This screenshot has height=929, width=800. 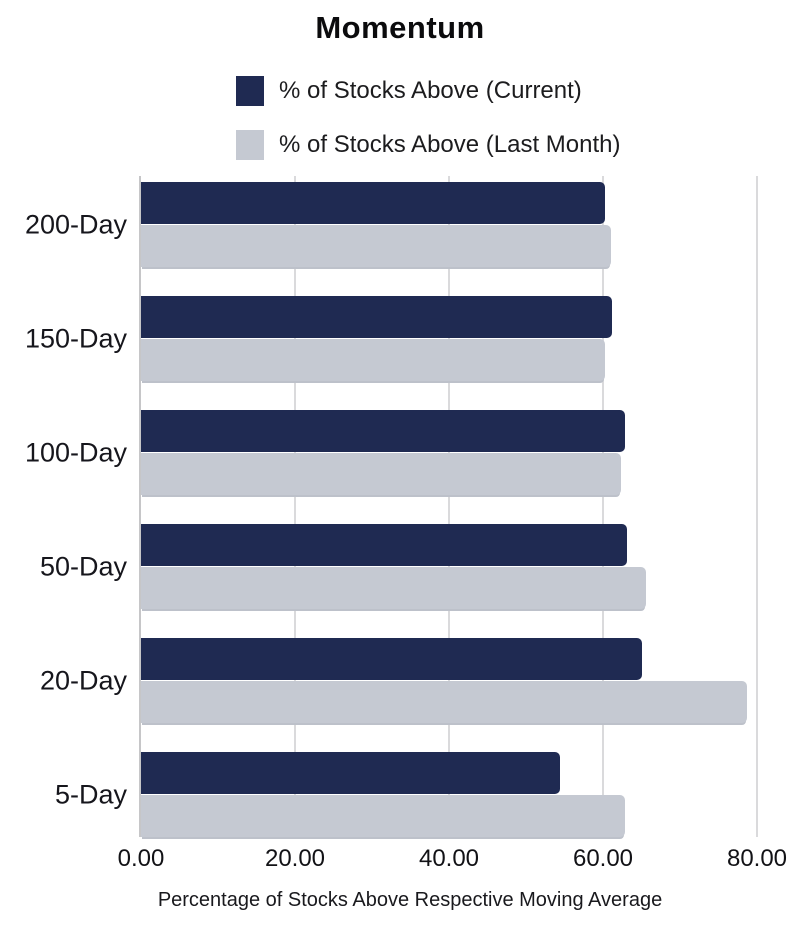 I want to click on bar-group: 100-Day, so click(x=391, y=452).